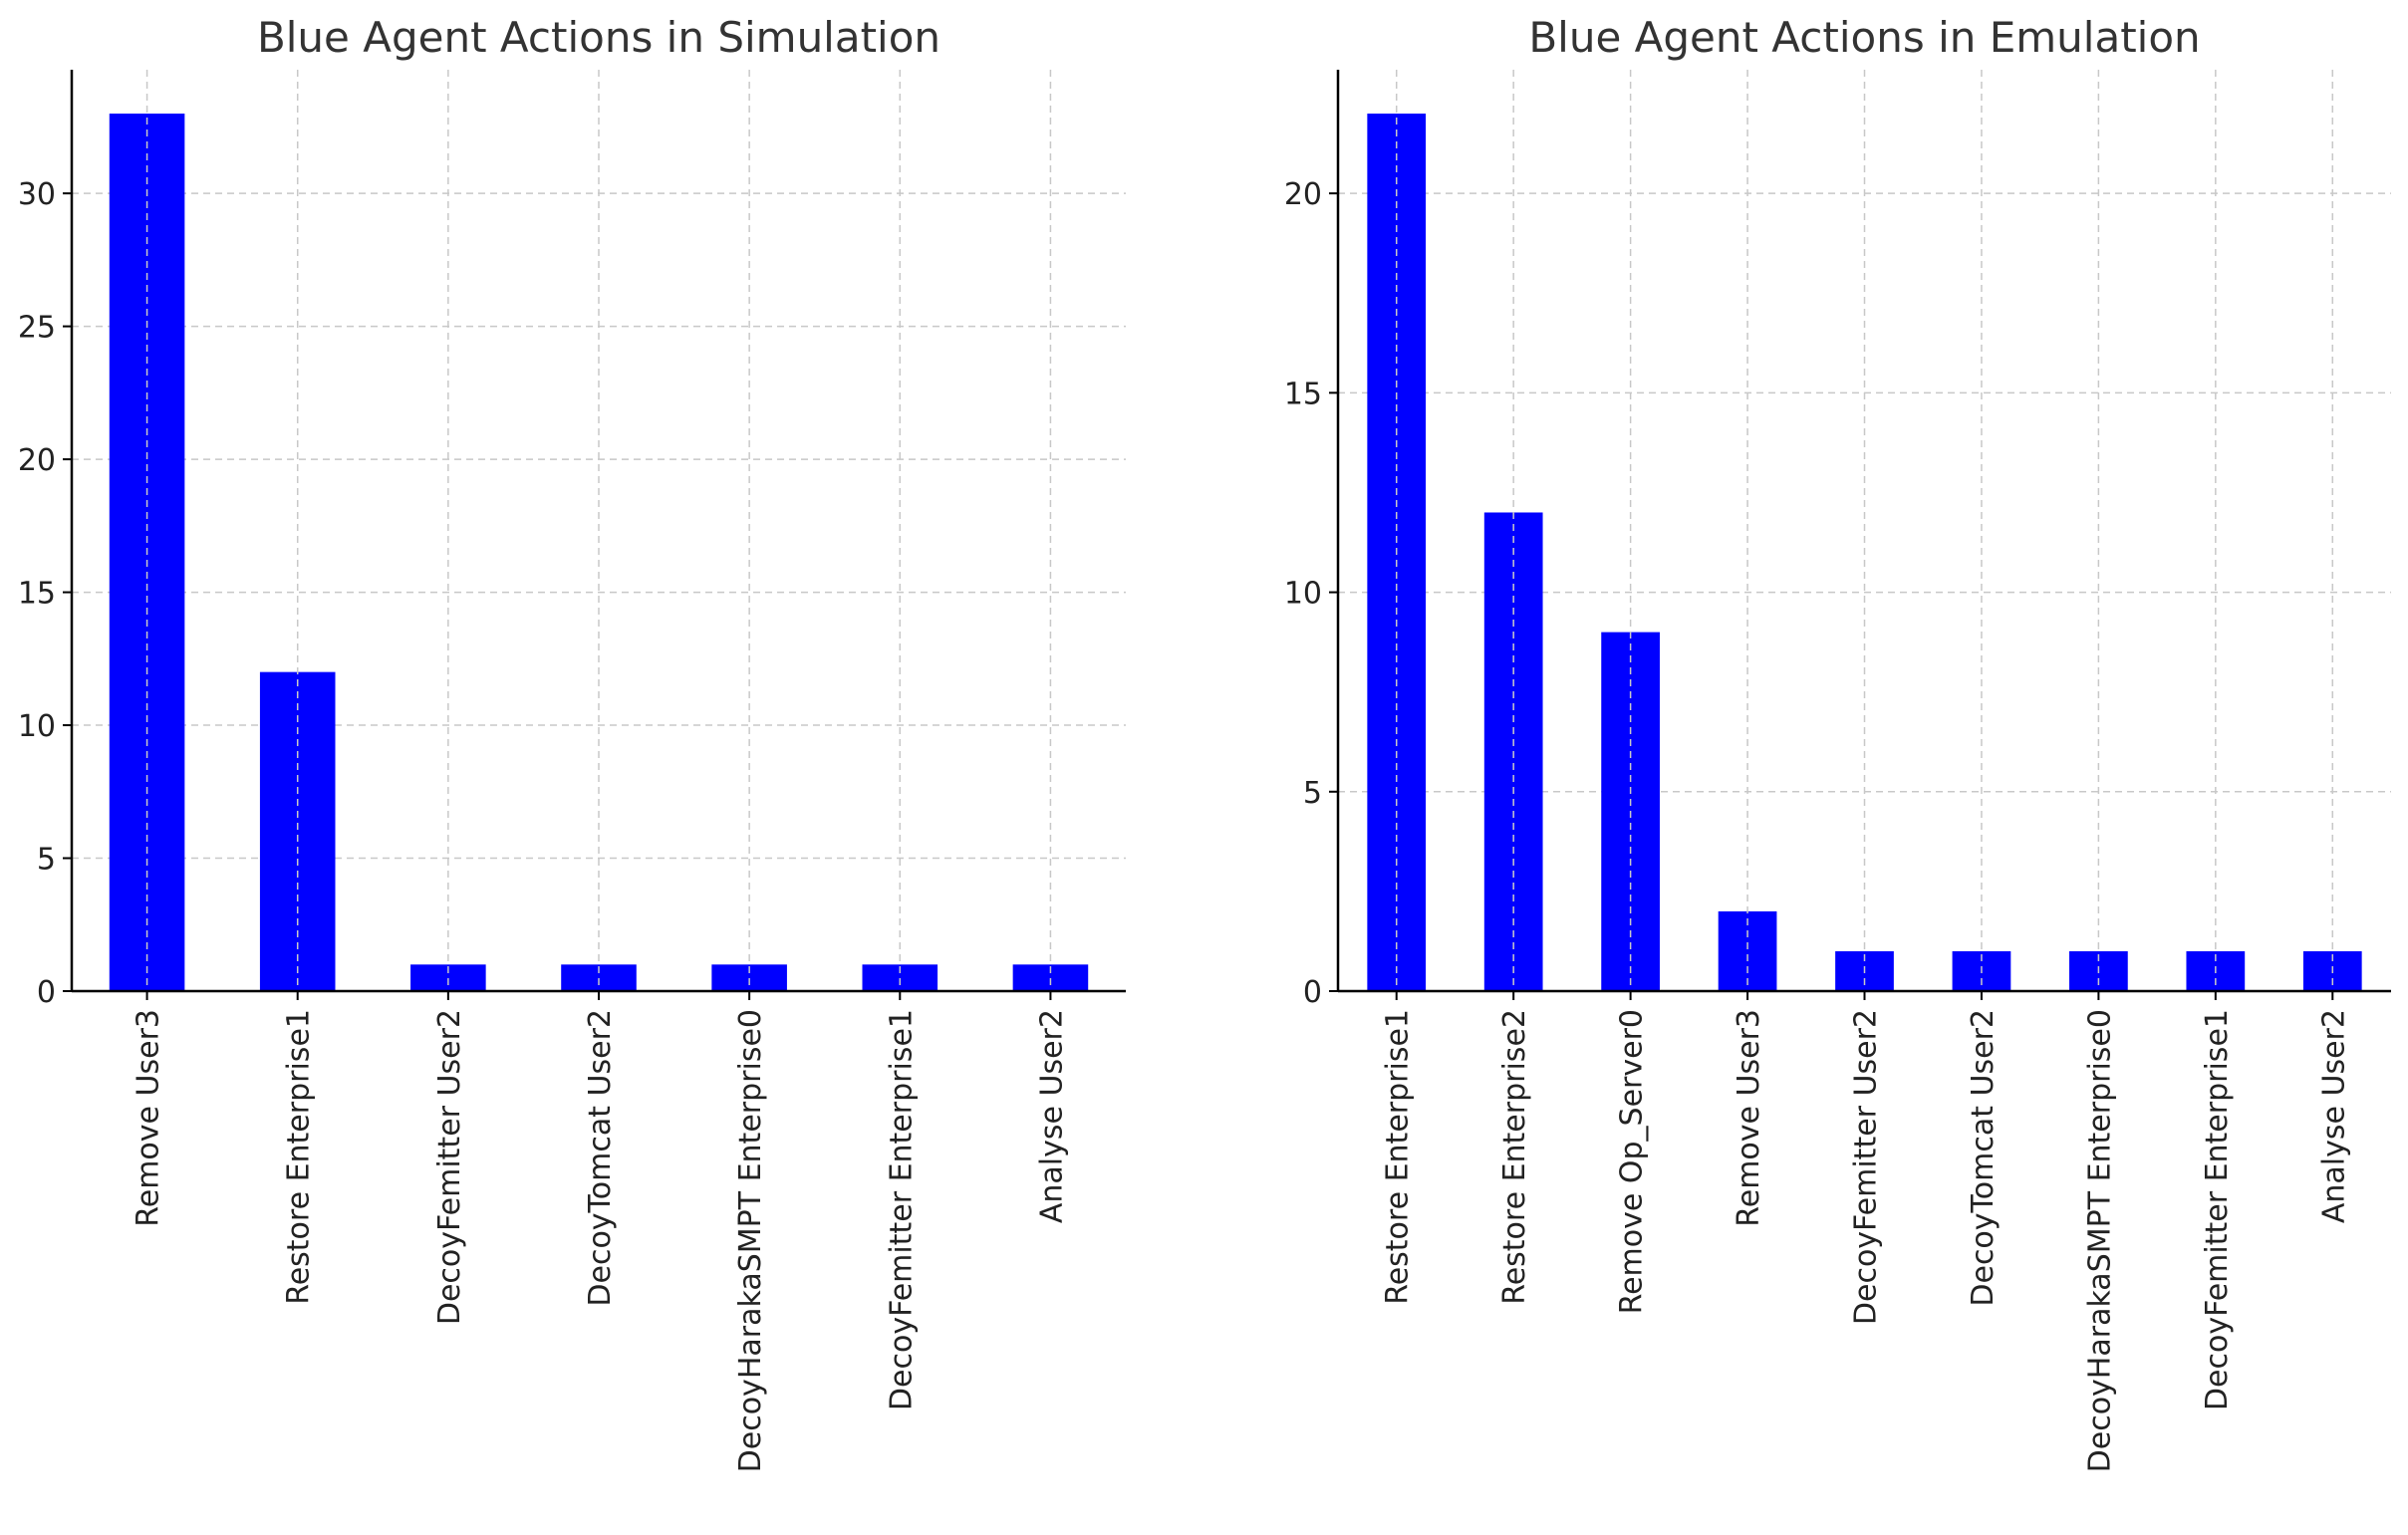 The width and height of the screenshot is (2408, 1535). Describe the element at coordinates (37, 328) in the screenshot. I see `y-tick-label: 25` at that location.